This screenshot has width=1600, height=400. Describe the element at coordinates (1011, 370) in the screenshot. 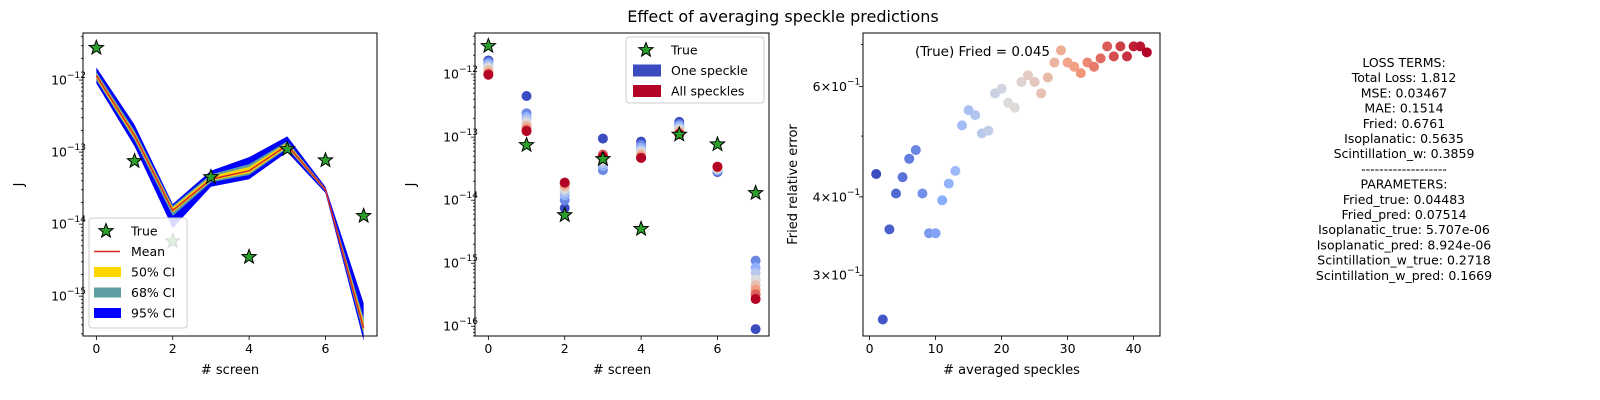

I see `panel-3-xlabel: # averaged speckles` at that location.